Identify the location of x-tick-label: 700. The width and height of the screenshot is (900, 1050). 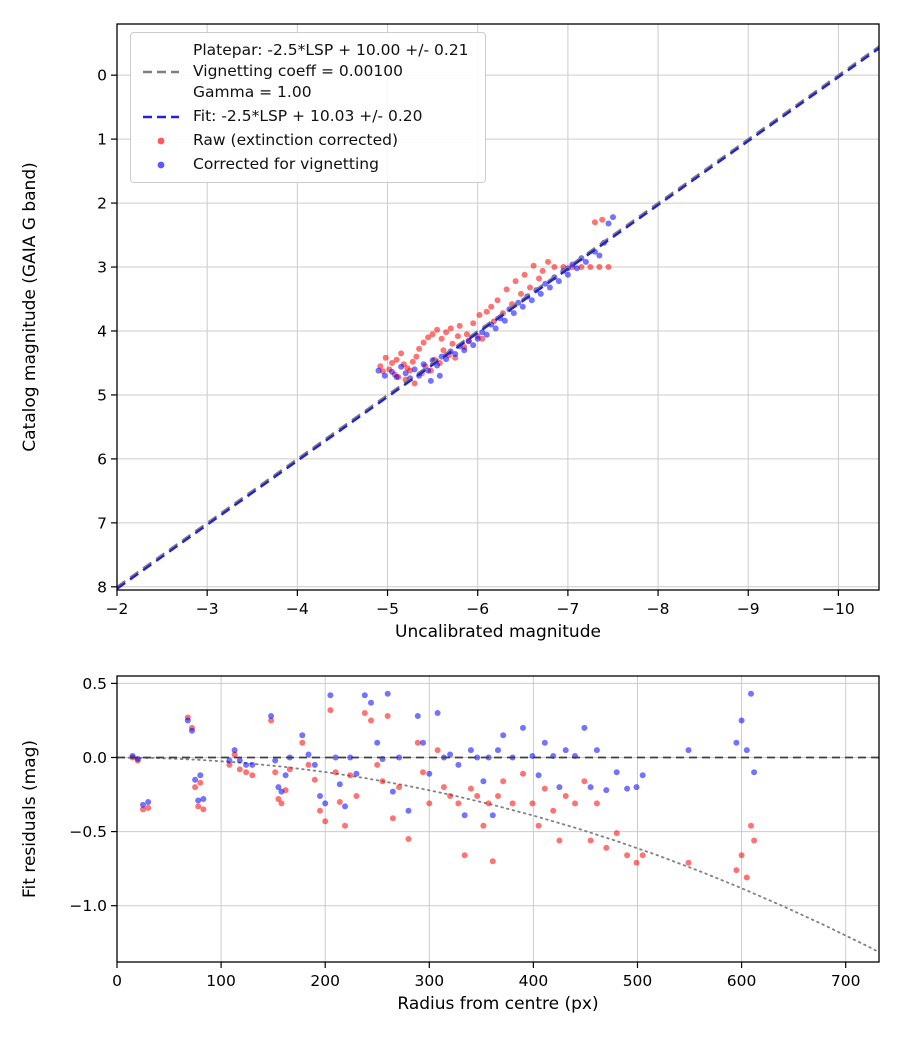
(846, 981).